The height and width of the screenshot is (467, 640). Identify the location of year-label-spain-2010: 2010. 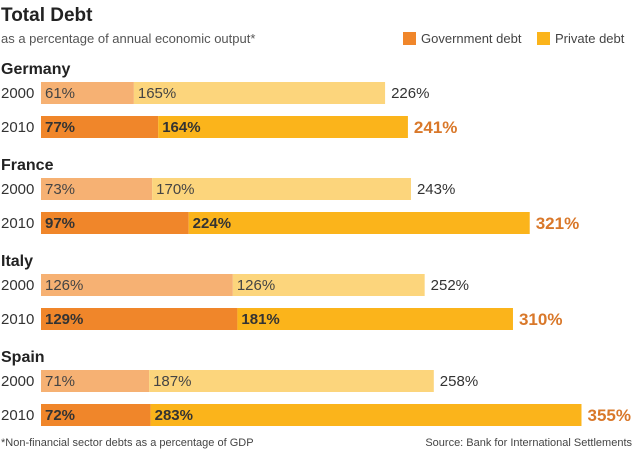
(17, 415).